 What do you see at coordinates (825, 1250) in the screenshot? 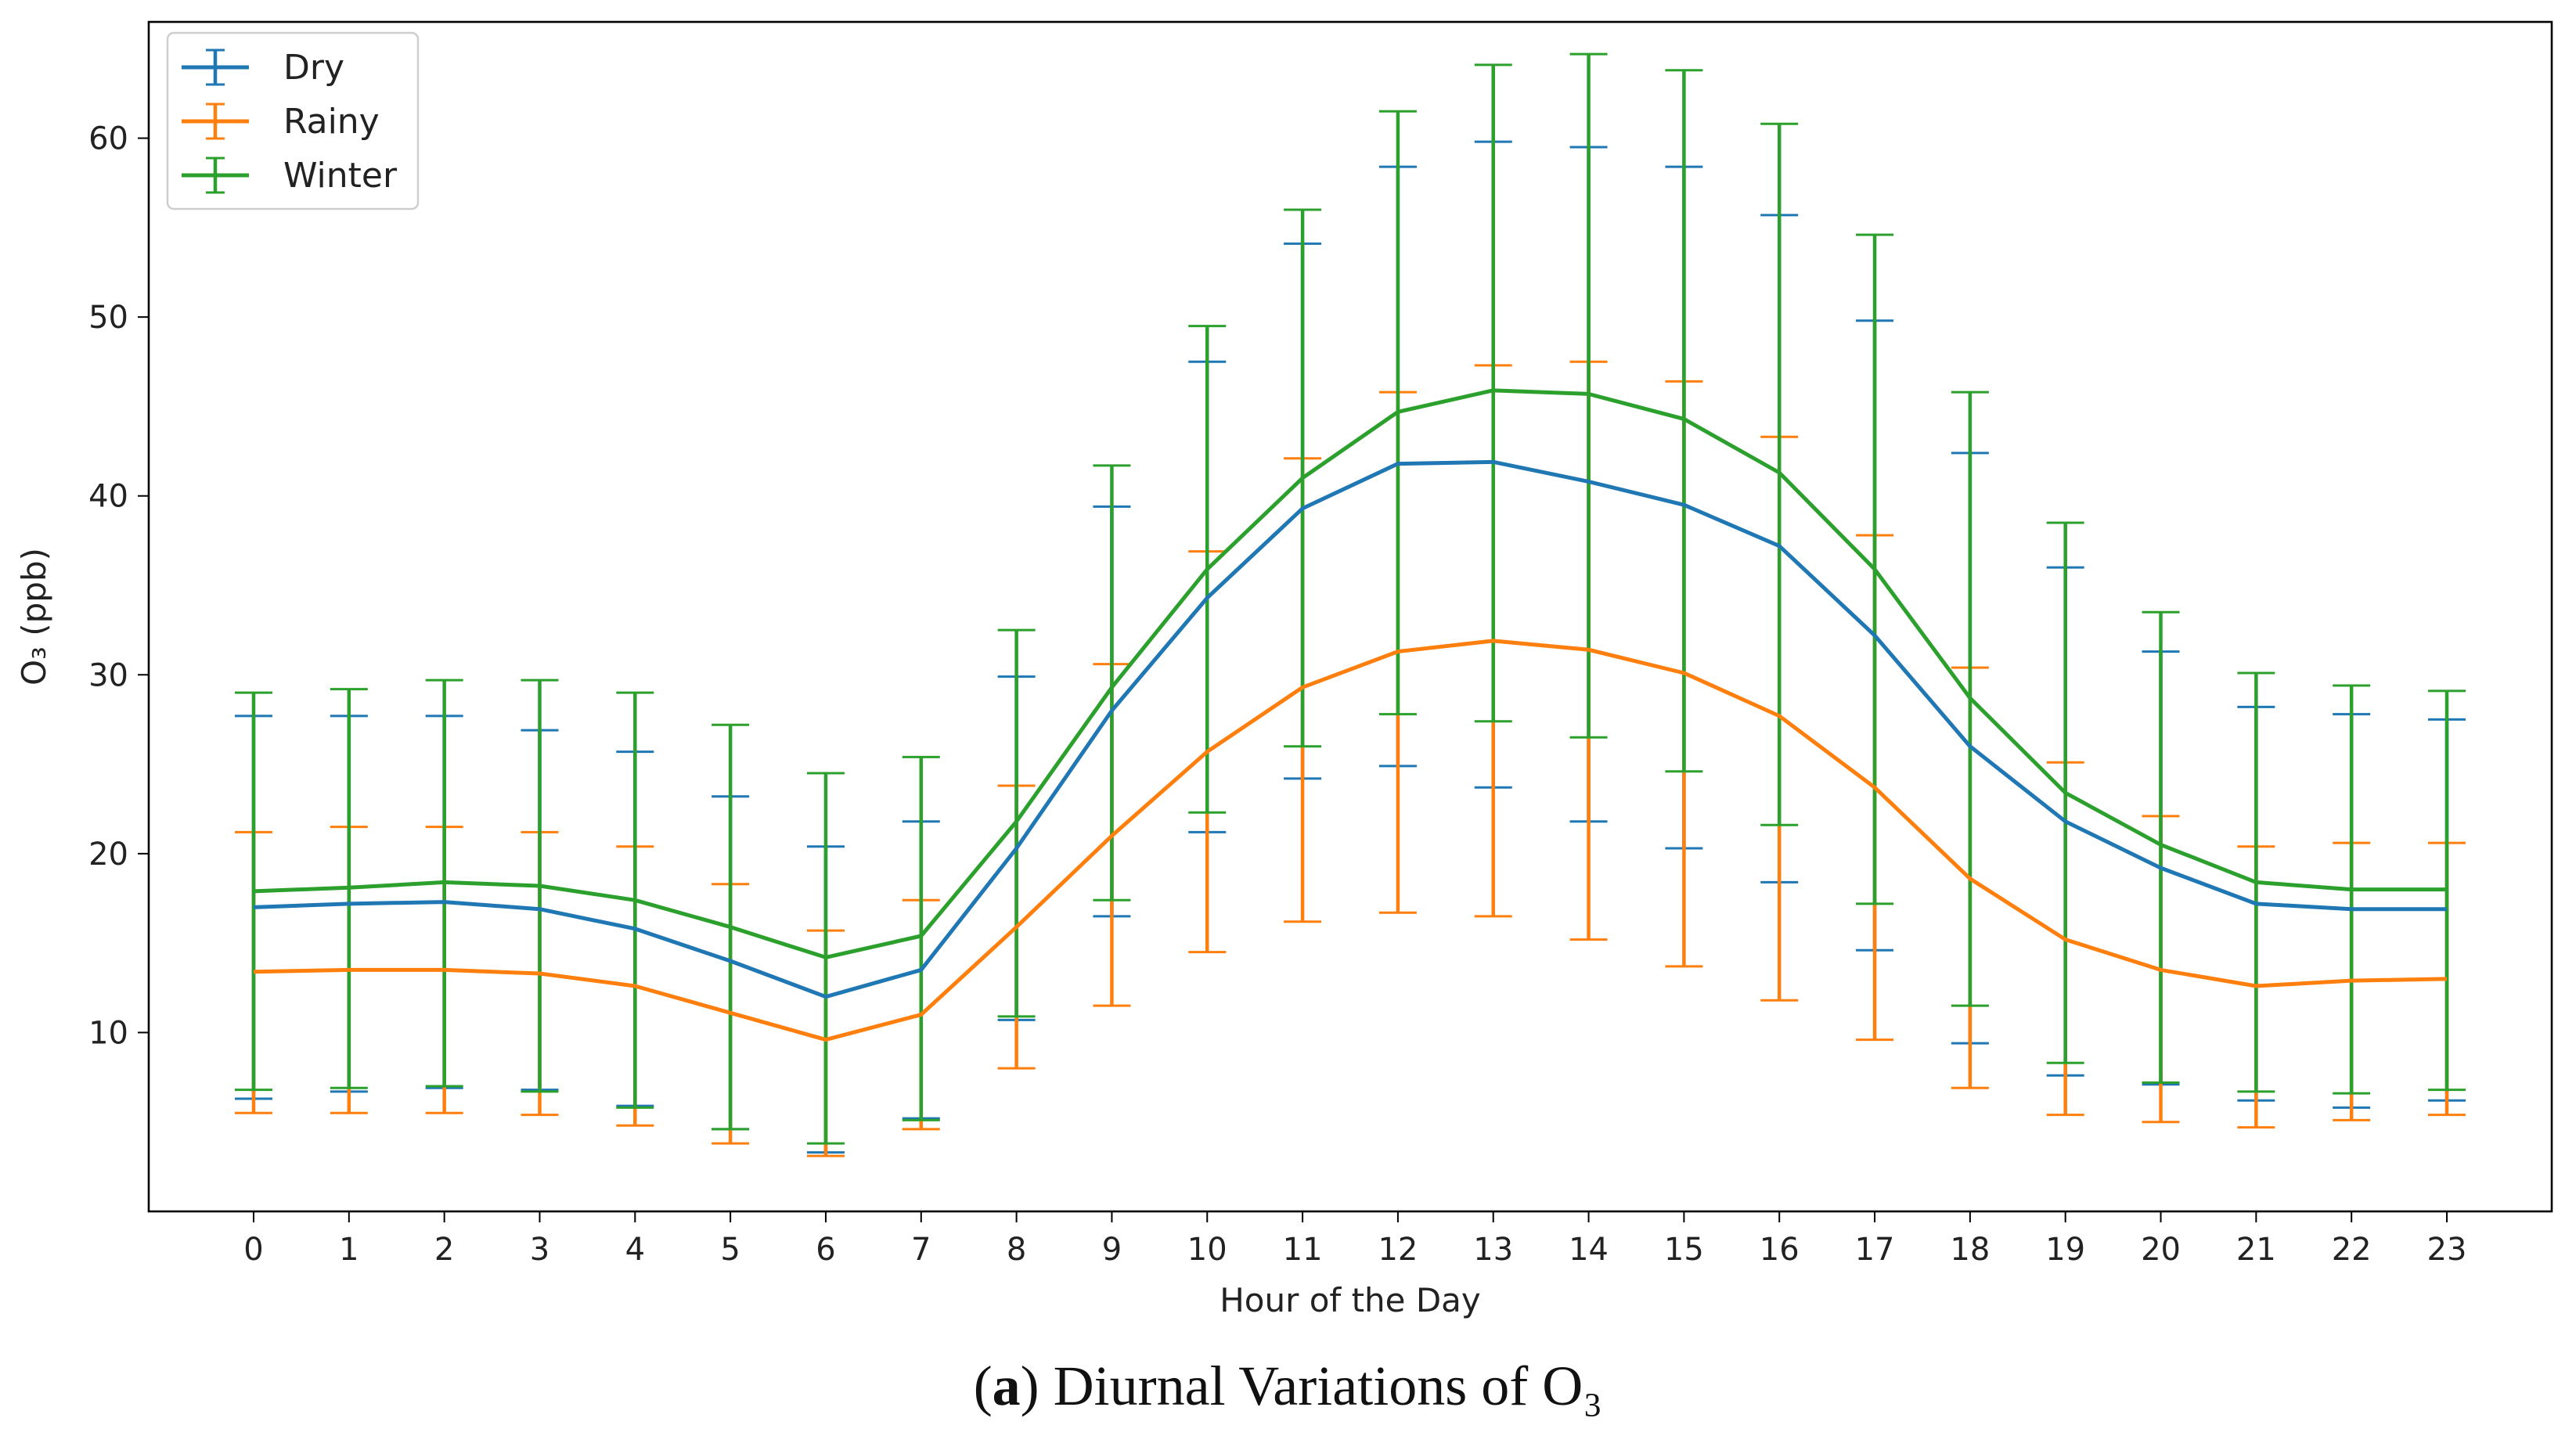
I see `x-tick-label: 6` at bounding box center [825, 1250].